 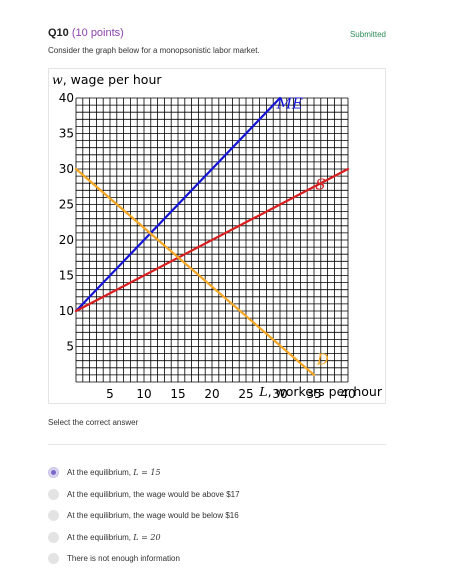 What do you see at coordinates (66, 169) in the screenshot?
I see `y-tick-label: 30` at bounding box center [66, 169].